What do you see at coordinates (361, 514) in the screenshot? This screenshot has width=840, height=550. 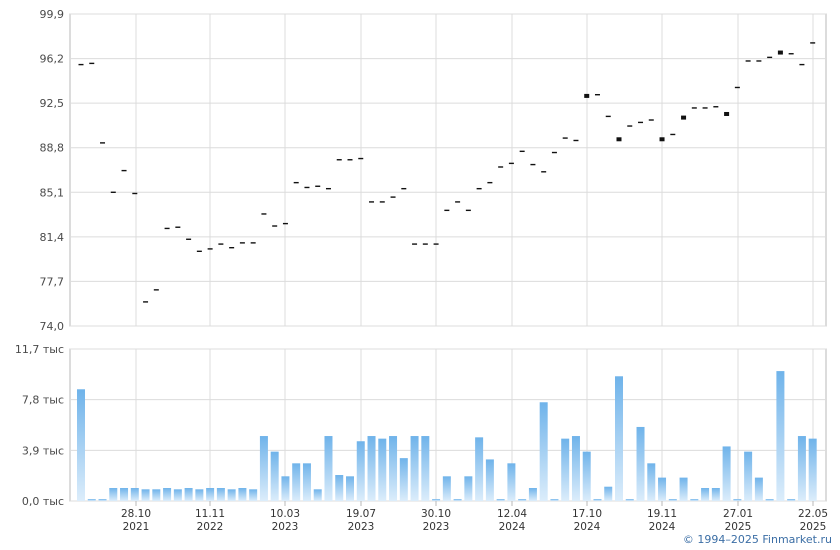 I see `x-date-label: 19.07` at bounding box center [361, 514].